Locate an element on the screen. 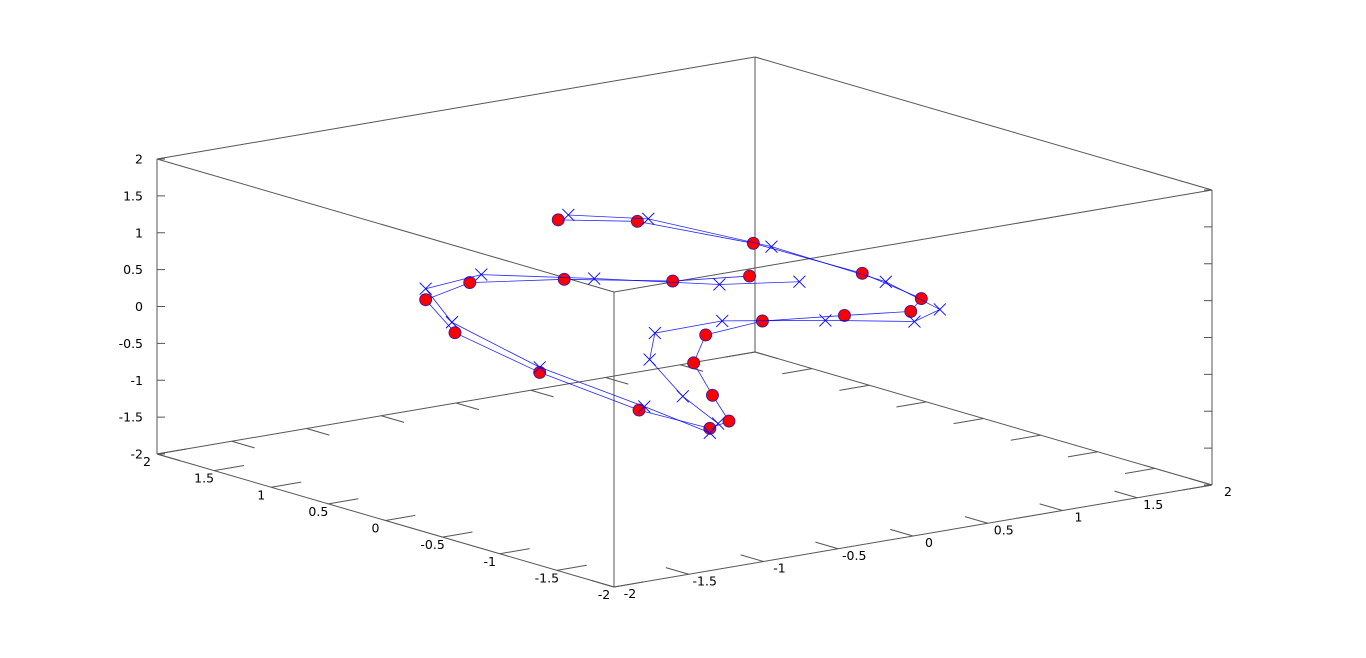 This screenshot has width=1366, height=658. data-series is located at coordinates (683, 324).